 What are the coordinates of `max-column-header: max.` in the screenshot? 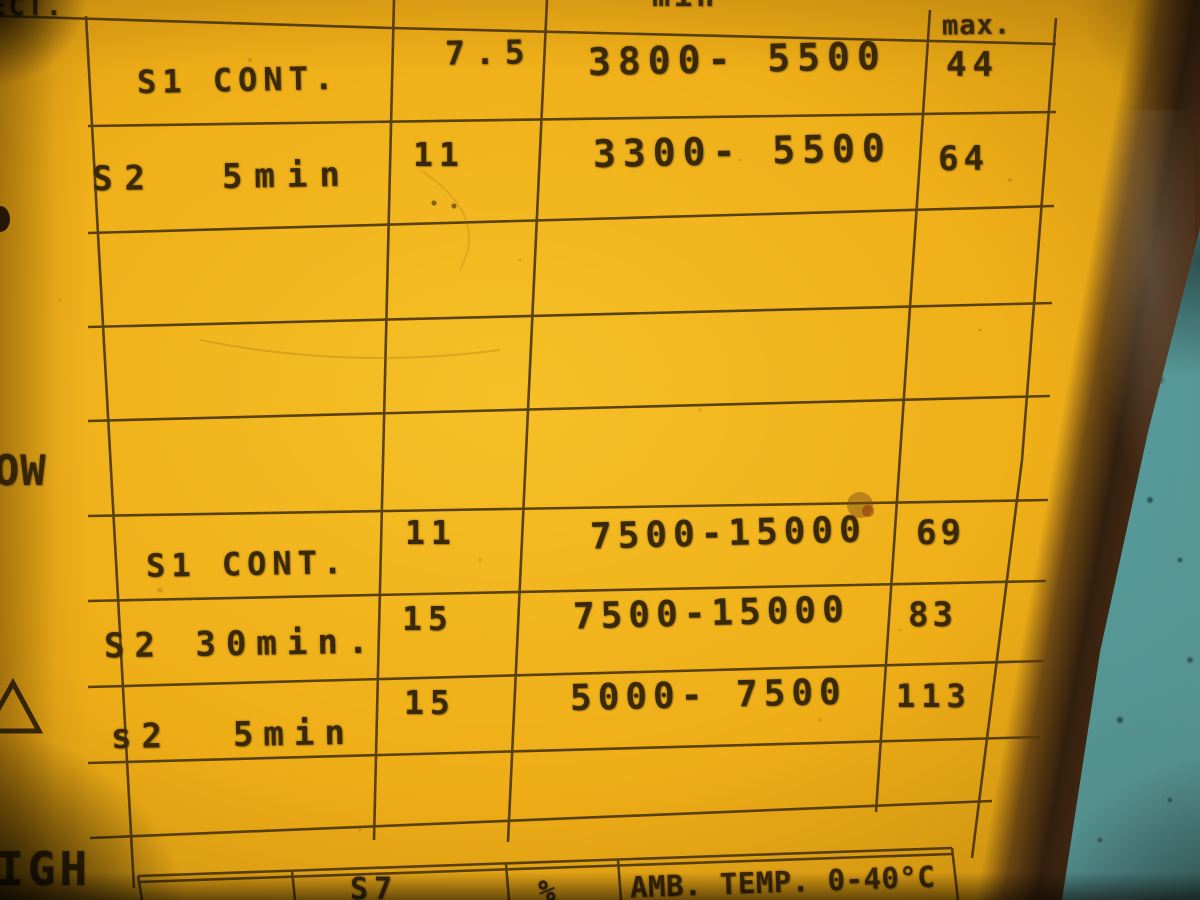 It's located at (976, 25).